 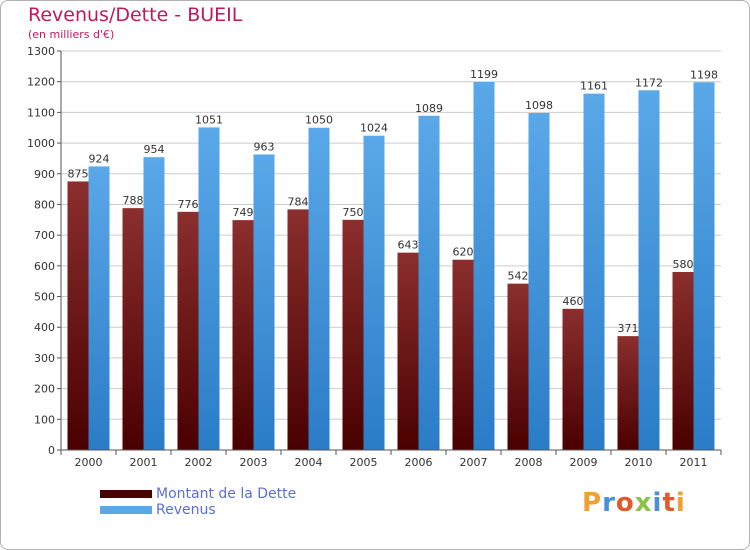 I want to click on bar-revenue-2009, so click(x=594, y=272).